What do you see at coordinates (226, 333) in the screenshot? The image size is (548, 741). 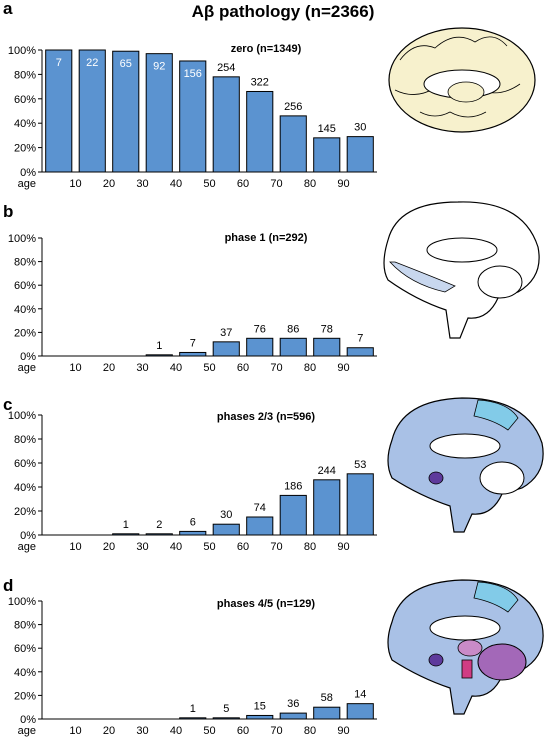 I see `data-label: 37` at bounding box center [226, 333].